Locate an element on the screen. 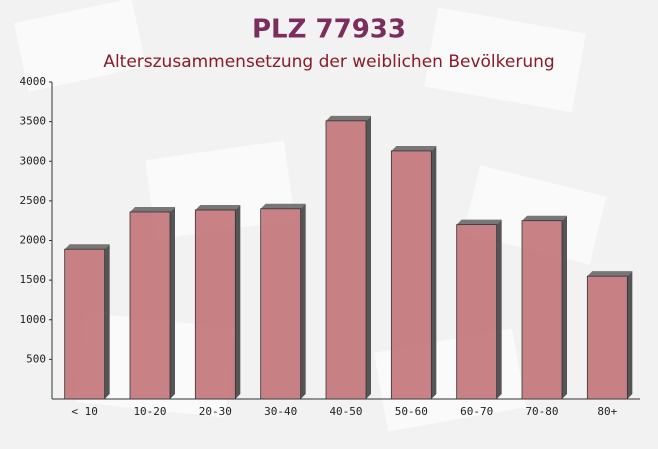 This screenshot has width=658, height=449. x-tick-label: 20-30 is located at coordinates (215, 411).